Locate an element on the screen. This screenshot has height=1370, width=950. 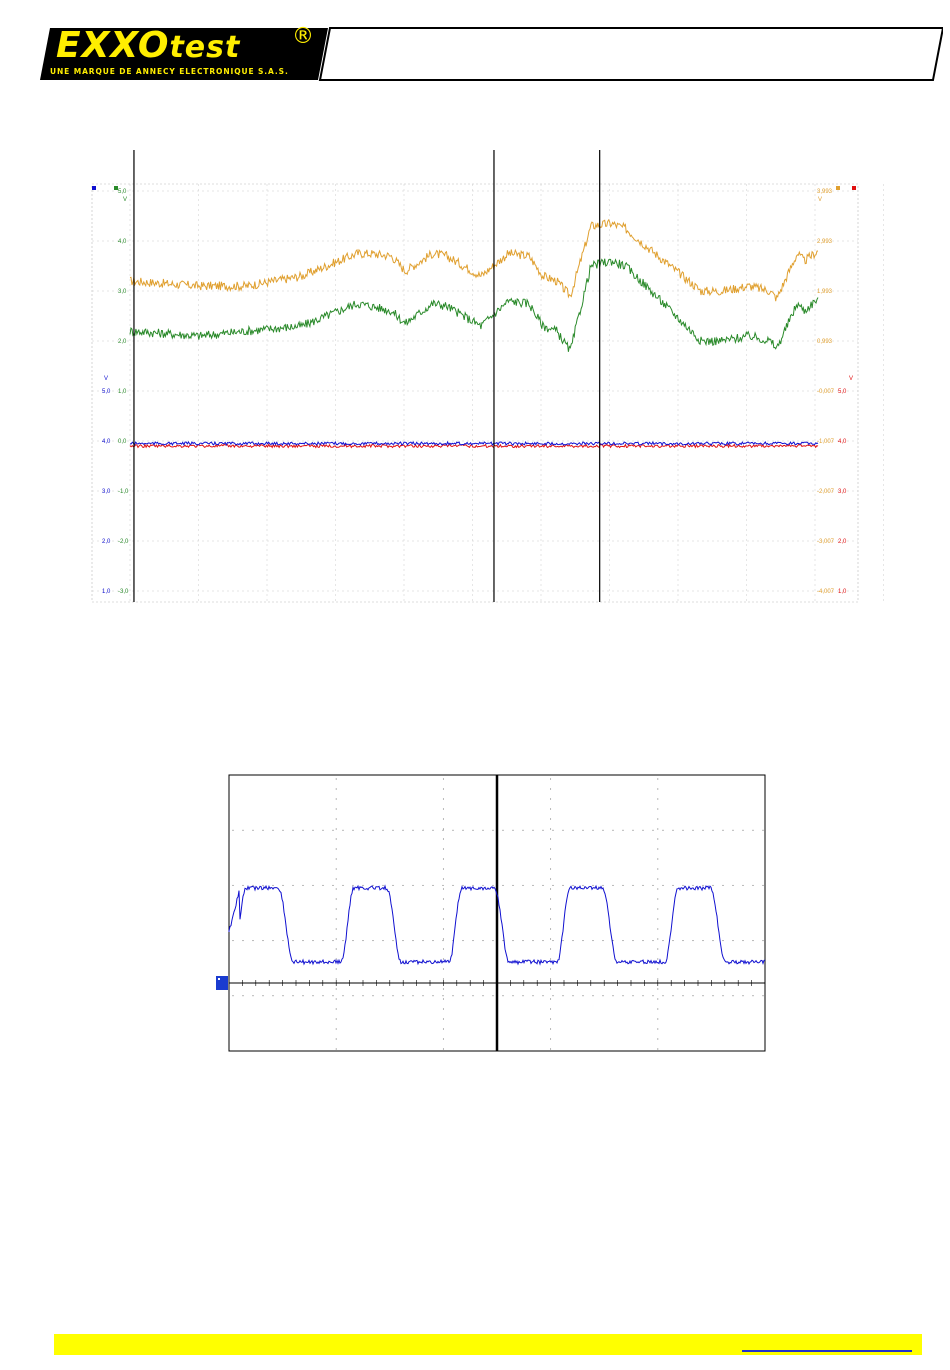
channel-green-marker is located at coordinates (116, 188).